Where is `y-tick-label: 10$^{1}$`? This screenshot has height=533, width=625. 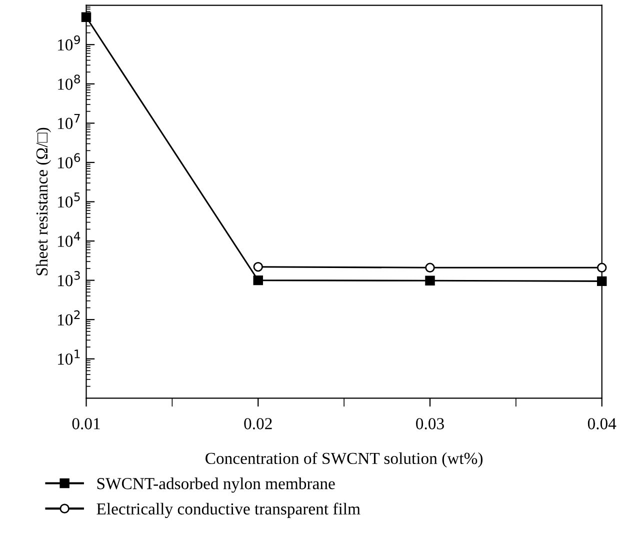
y-tick-label: 10$^{1}$ is located at coordinates (69, 357).